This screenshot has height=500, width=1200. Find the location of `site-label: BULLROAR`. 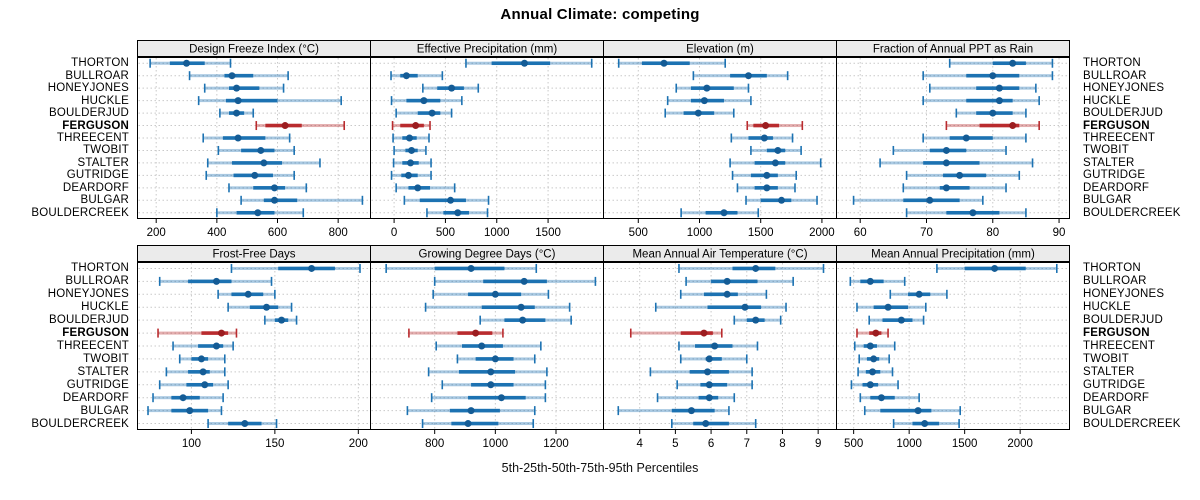

site-label: BULLROAR is located at coordinates (97, 75).